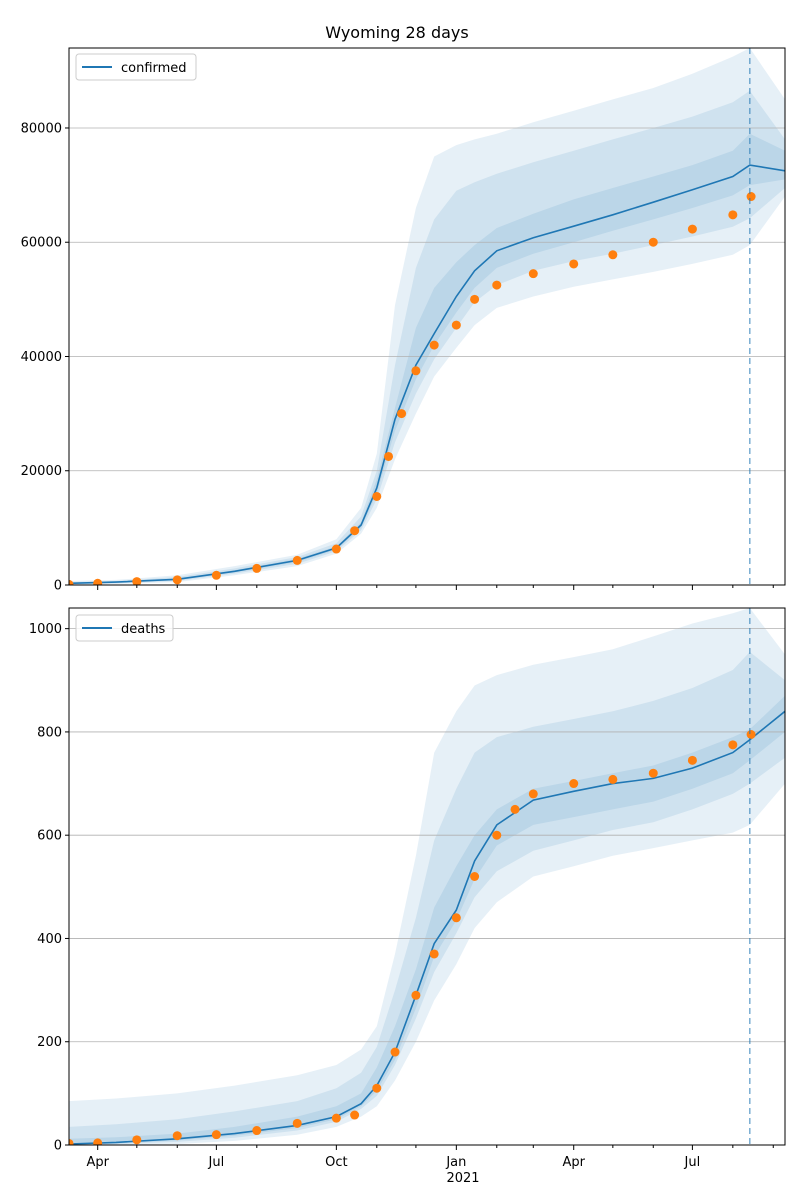 The image size is (800, 1200). What do you see at coordinates (455, 1162) in the screenshot?
I see `x-tick-label: Jan` at bounding box center [455, 1162].